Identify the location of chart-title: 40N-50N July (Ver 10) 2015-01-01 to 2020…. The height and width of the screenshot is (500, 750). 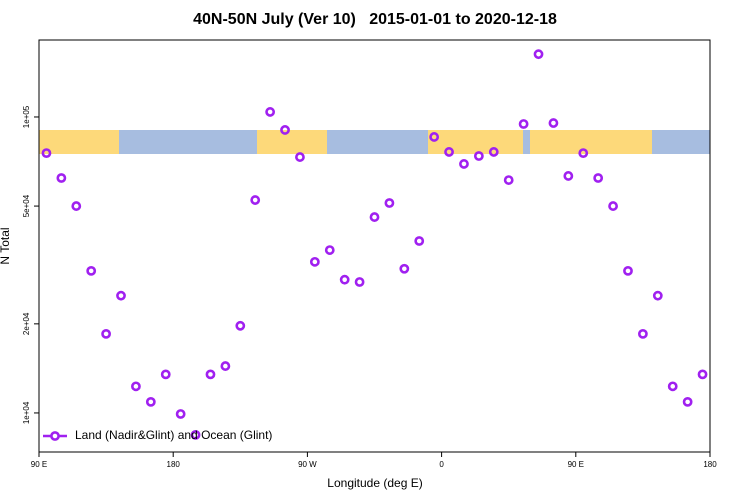
(375, 19).